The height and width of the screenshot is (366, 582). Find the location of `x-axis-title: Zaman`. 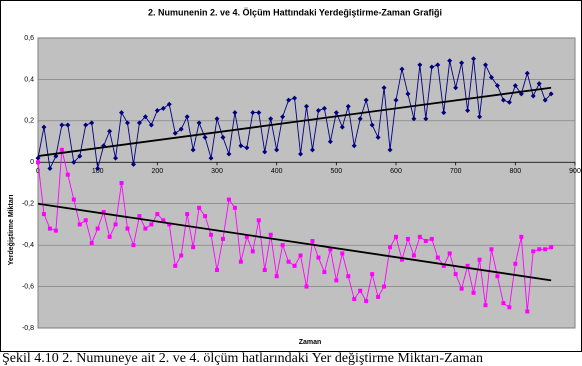

x-axis-title: Zaman is located at coordinates (310, 342).